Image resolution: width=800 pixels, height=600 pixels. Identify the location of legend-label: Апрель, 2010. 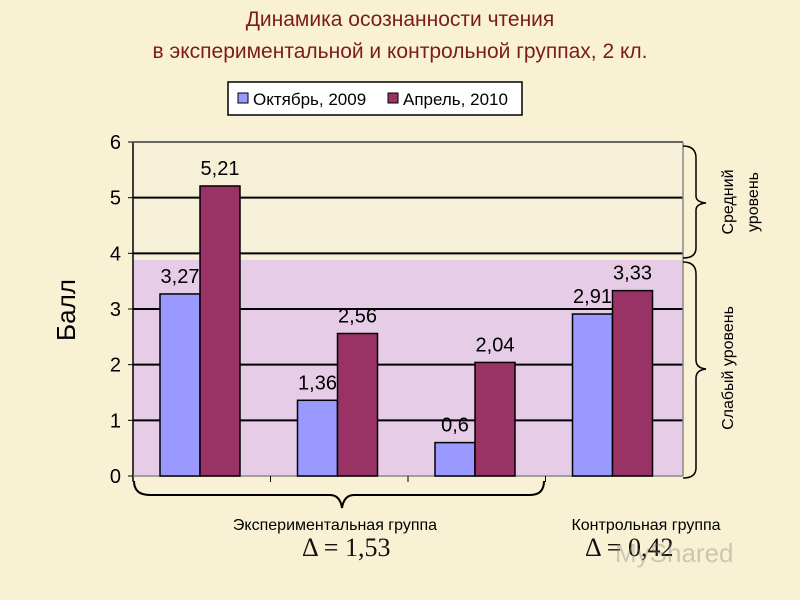
(455, 99).